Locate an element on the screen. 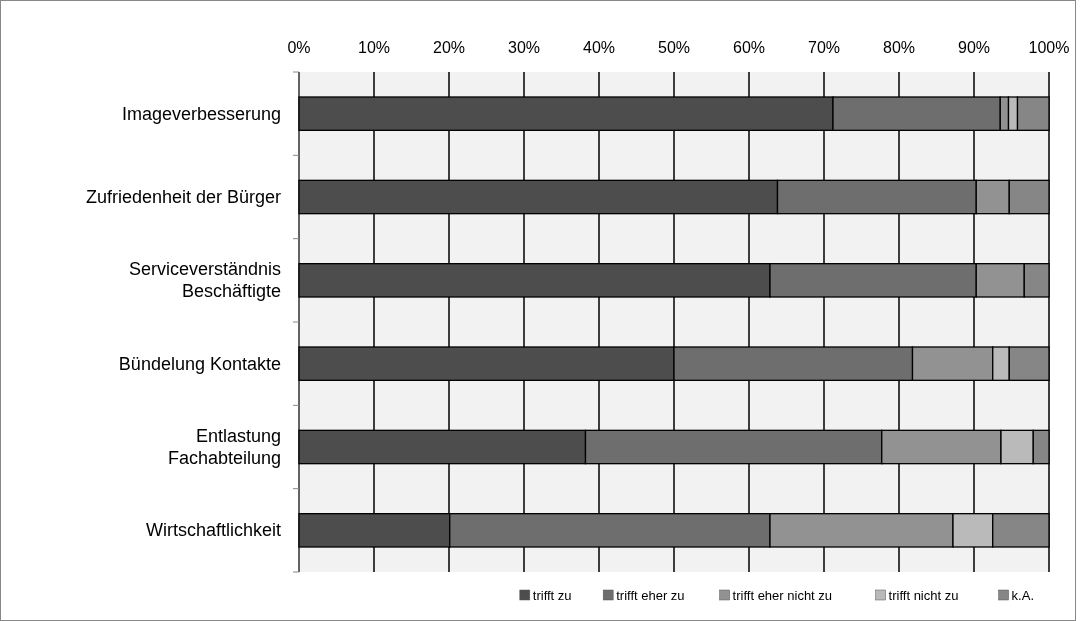  x-tick-label: 50% is located at coordinates (674, 47).